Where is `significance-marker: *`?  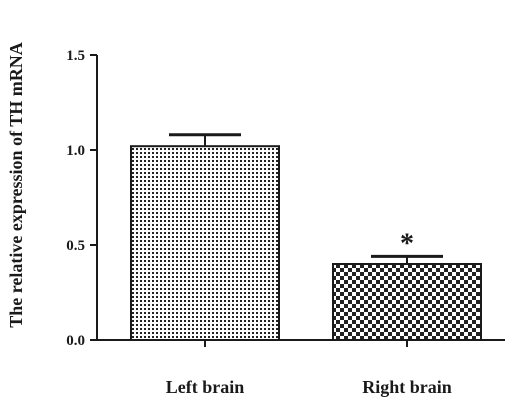 significance-marker: * is located at coordinates (407, 243).